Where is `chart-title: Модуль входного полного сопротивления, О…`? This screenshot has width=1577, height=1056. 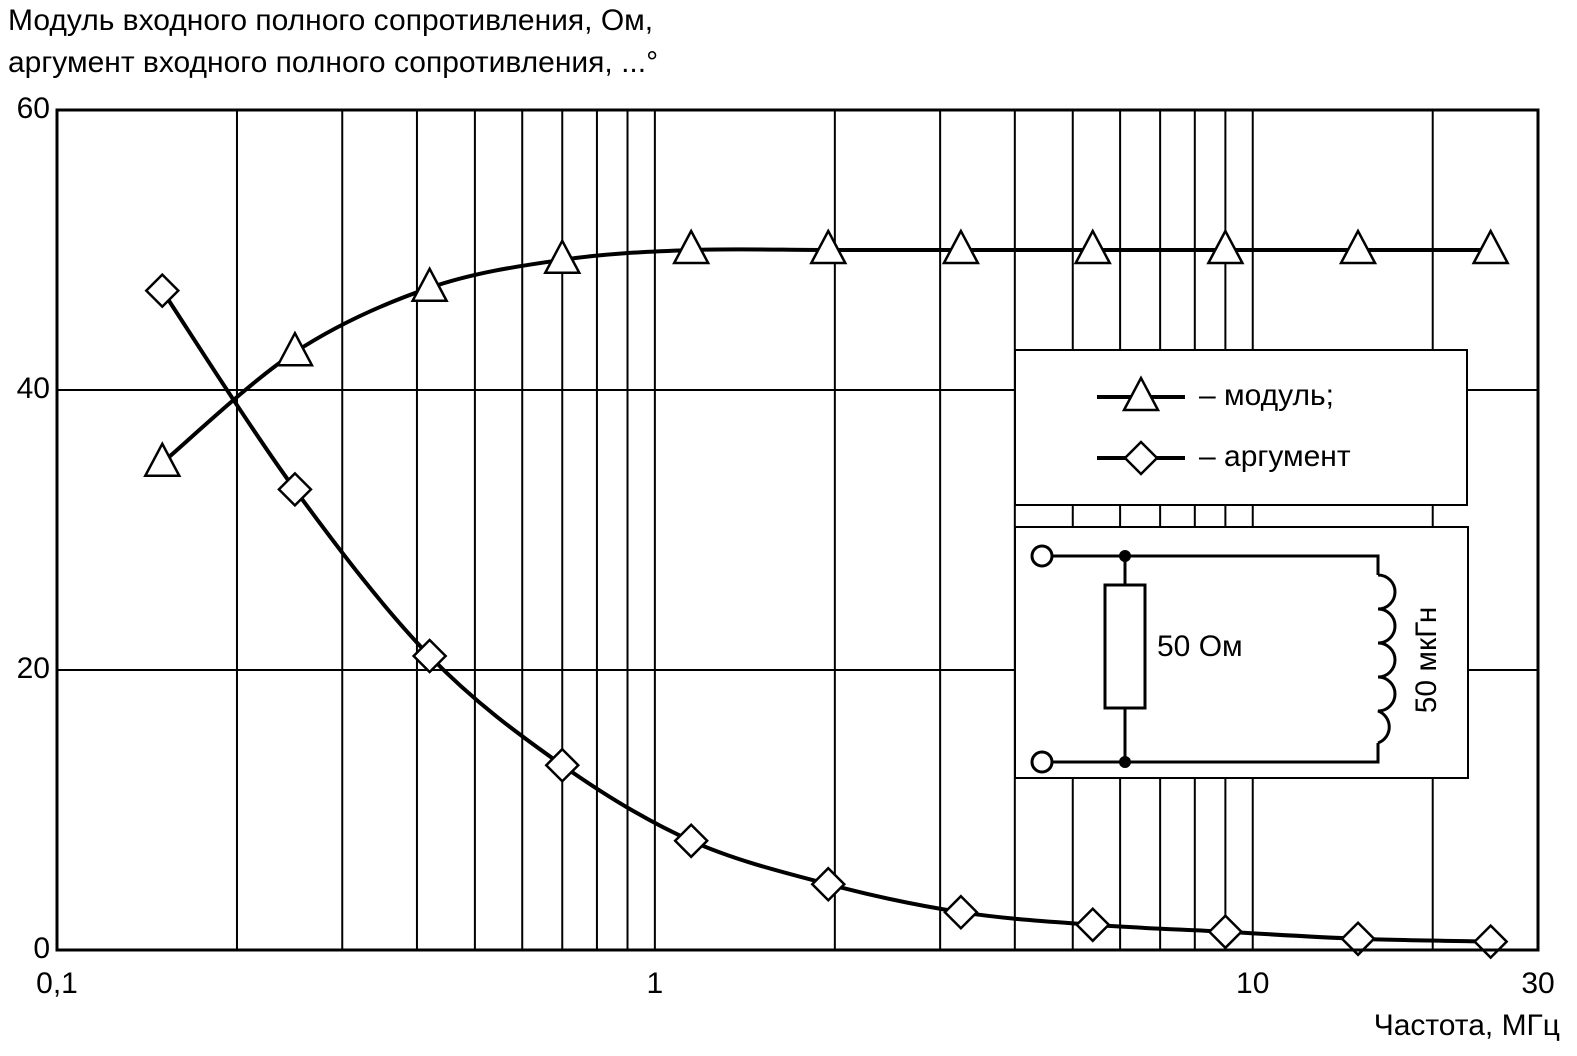
chart-title: Модуль входного полного сопротивления, О… is located at coordinates (330, 20).